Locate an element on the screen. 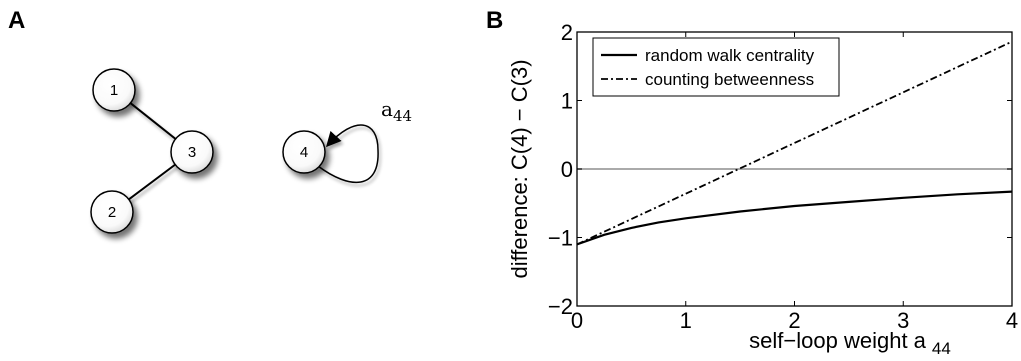  node-3: 3 is located at coordinates (192, 152).